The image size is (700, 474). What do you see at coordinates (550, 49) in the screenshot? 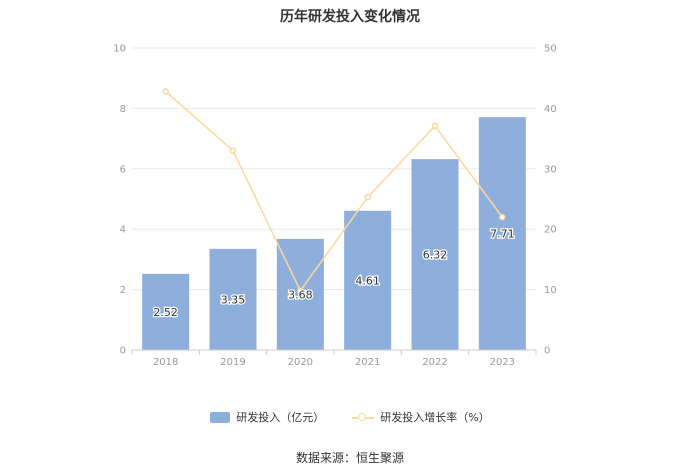
I see `y-right-tick-label: 50` at bounding box center [550, 49].